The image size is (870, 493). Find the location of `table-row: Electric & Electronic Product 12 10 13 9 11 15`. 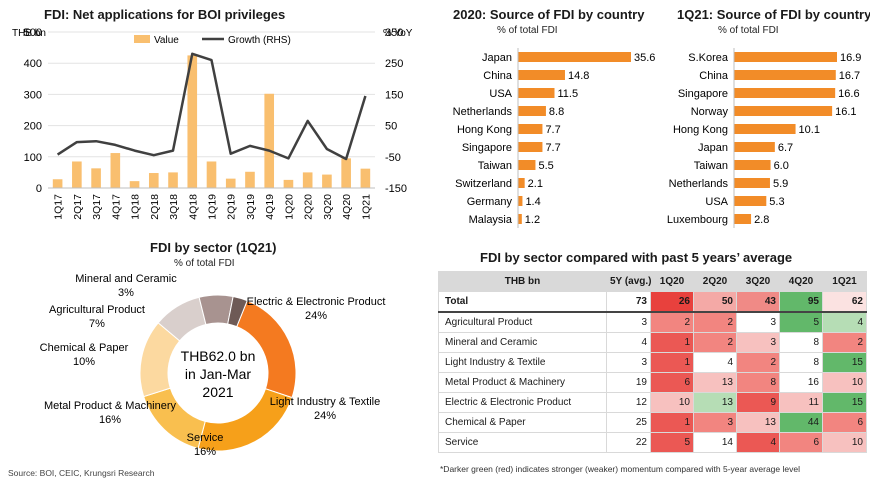

table-row: Electric & Electronic Product 12 10 13 9 11 15 is located at coordinates (652, 402).